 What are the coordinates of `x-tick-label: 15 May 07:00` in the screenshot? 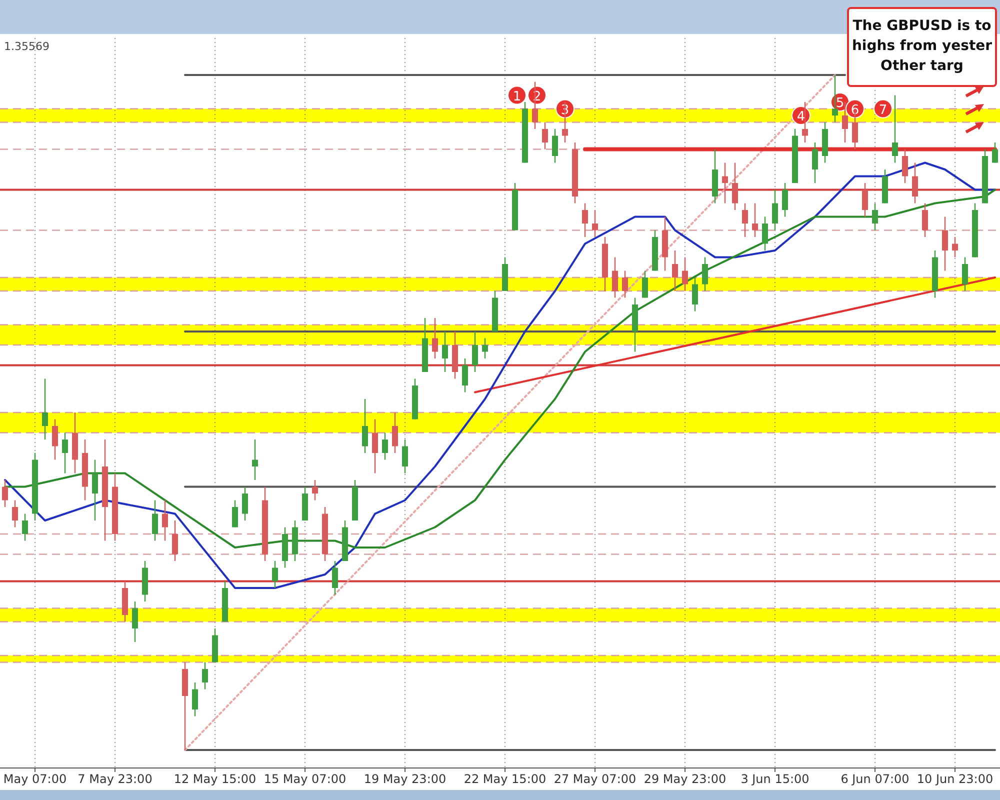 It's located at (305, 779).